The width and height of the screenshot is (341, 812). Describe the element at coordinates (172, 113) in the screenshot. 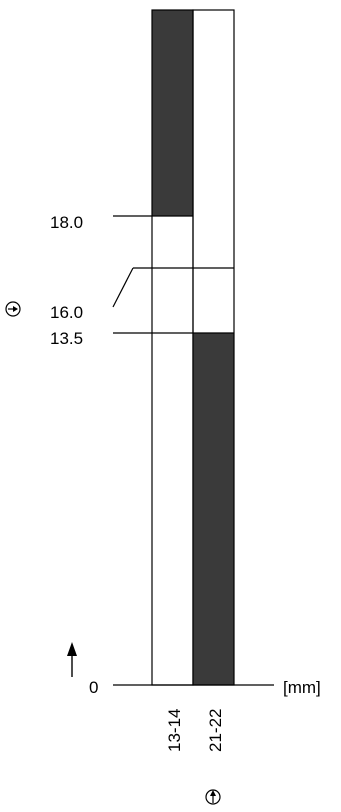

I see `contact-13-14-closed-bar` at that location.